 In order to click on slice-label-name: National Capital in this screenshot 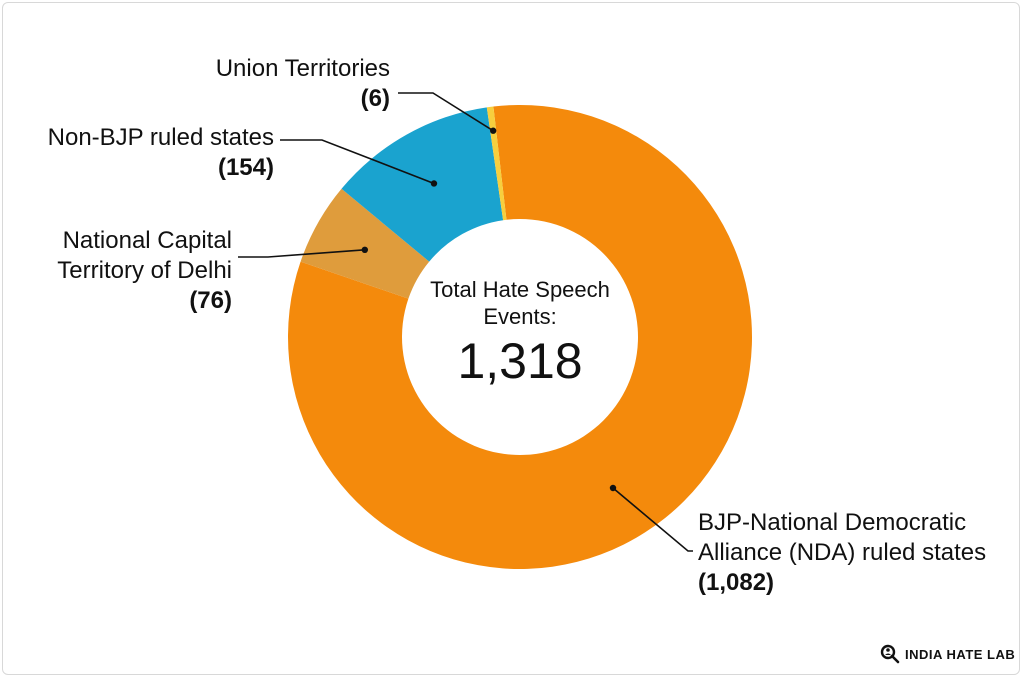, I will do `click(147, 240)`.